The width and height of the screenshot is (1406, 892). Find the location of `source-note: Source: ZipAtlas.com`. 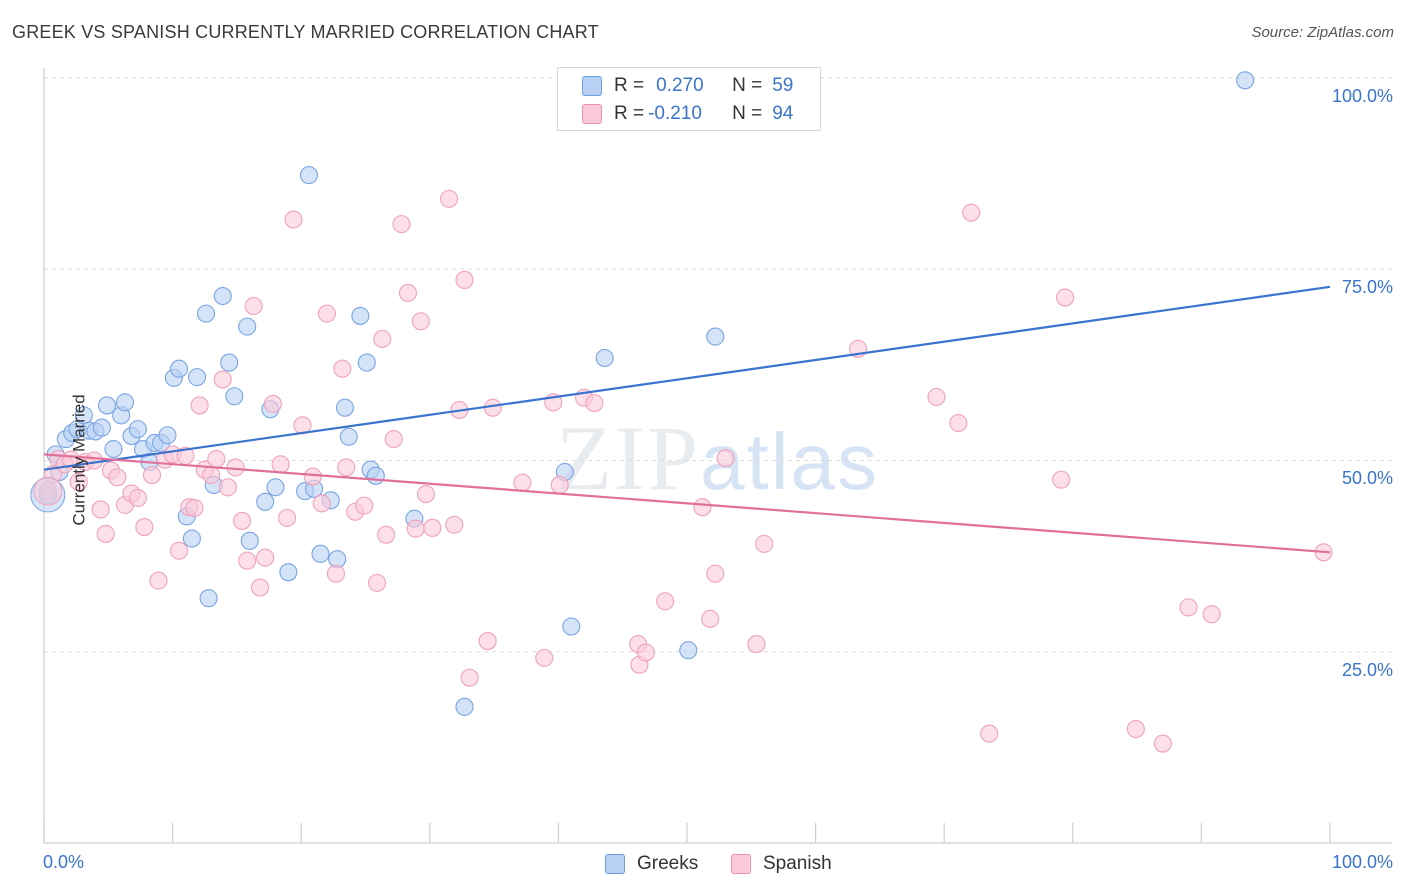

source-note: Source: ZipAtlas.com is located at coordinates (1322, 32).